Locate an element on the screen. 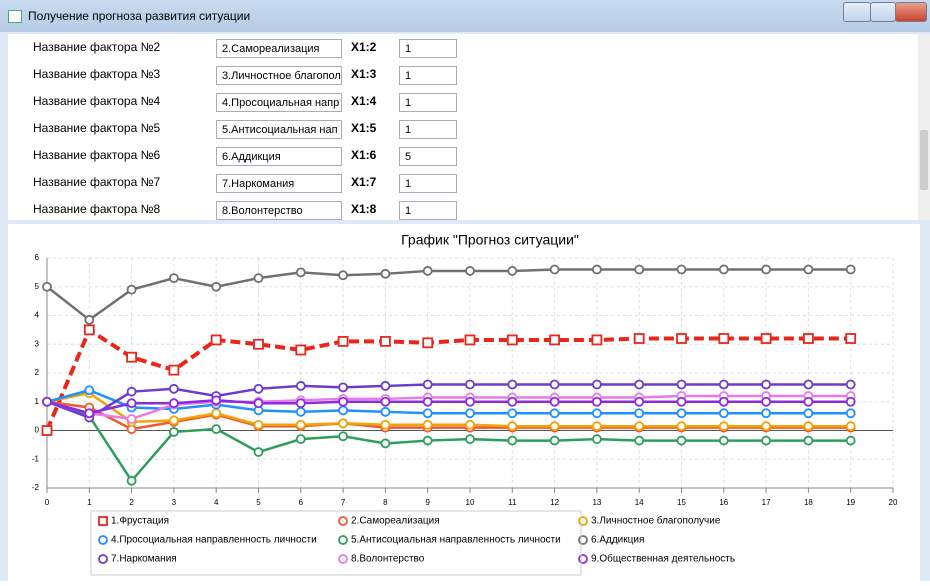 The image size is (930, 586). scroll-thumb is located at coordinates (924, 160).